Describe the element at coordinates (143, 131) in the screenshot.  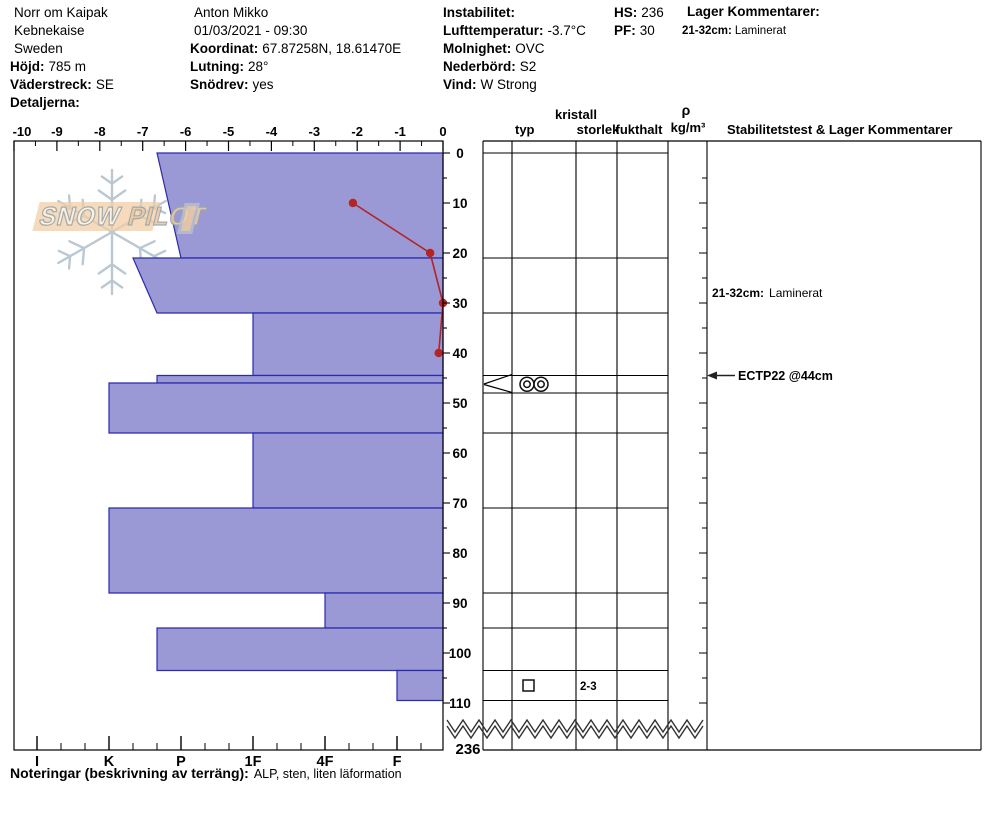
I see `temp-axis-label: -7` at that location.